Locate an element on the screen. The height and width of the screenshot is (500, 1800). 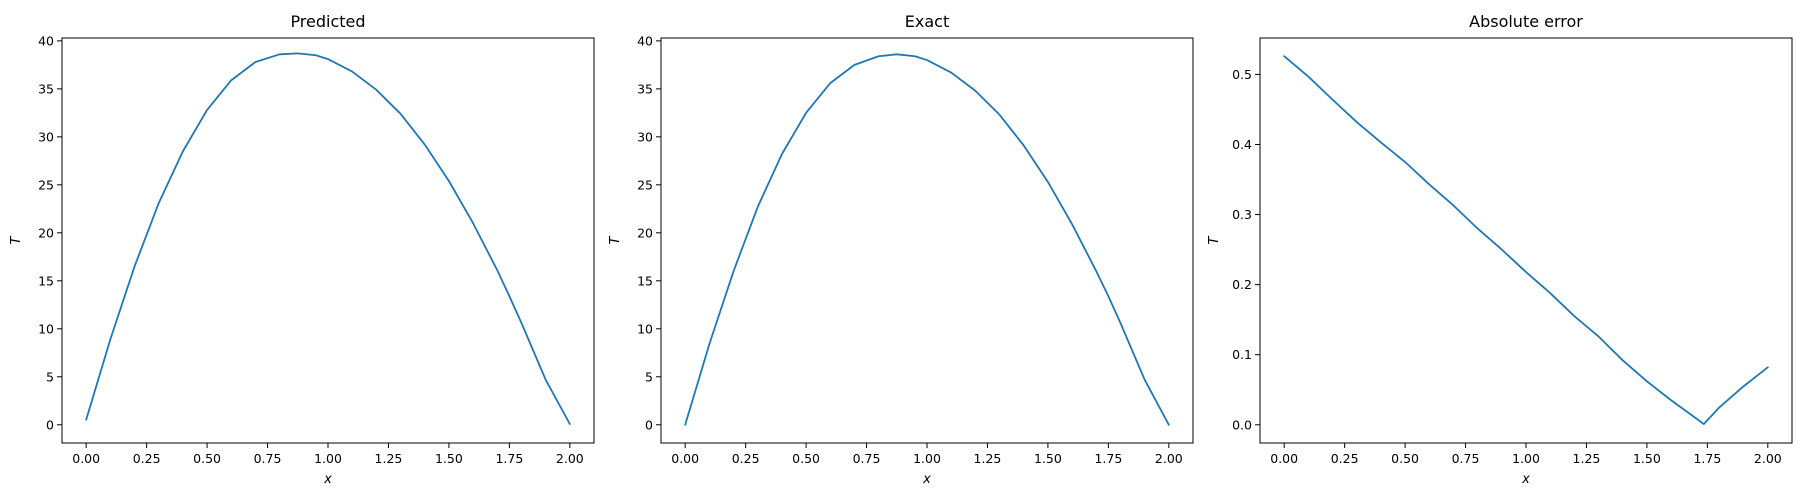
chart-title: Predicted is located at coordinates (327, 21).